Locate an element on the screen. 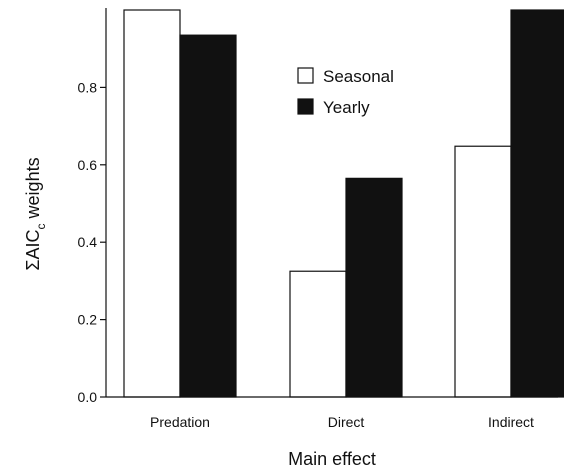 The height and width of the screenshot is (471, 564). y-tick-label: 0.4 is located at coordinates (88, 242).